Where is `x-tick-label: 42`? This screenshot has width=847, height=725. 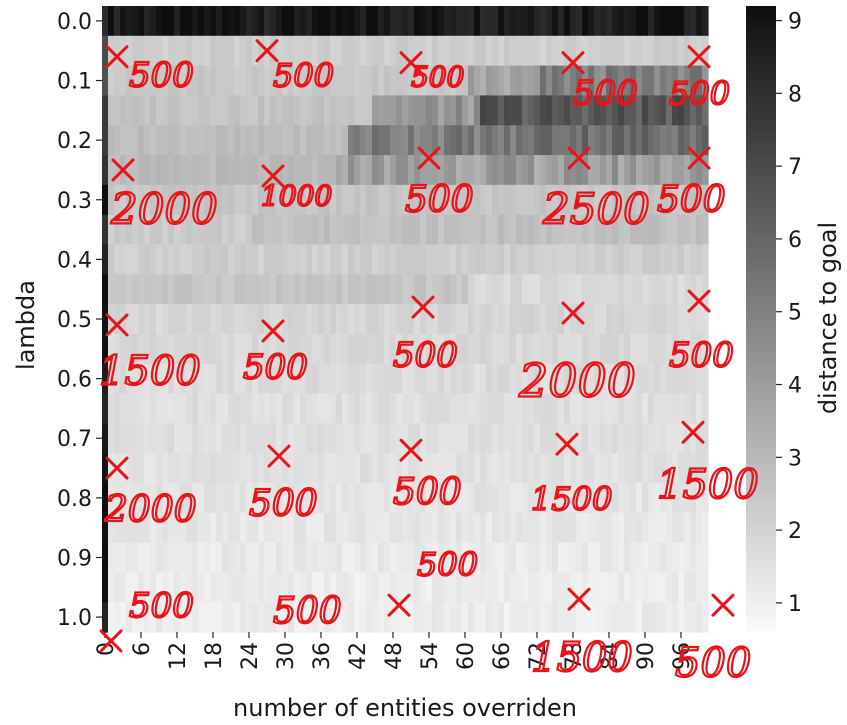 x-tick-label: 42 is located at coordinates (358, 656).